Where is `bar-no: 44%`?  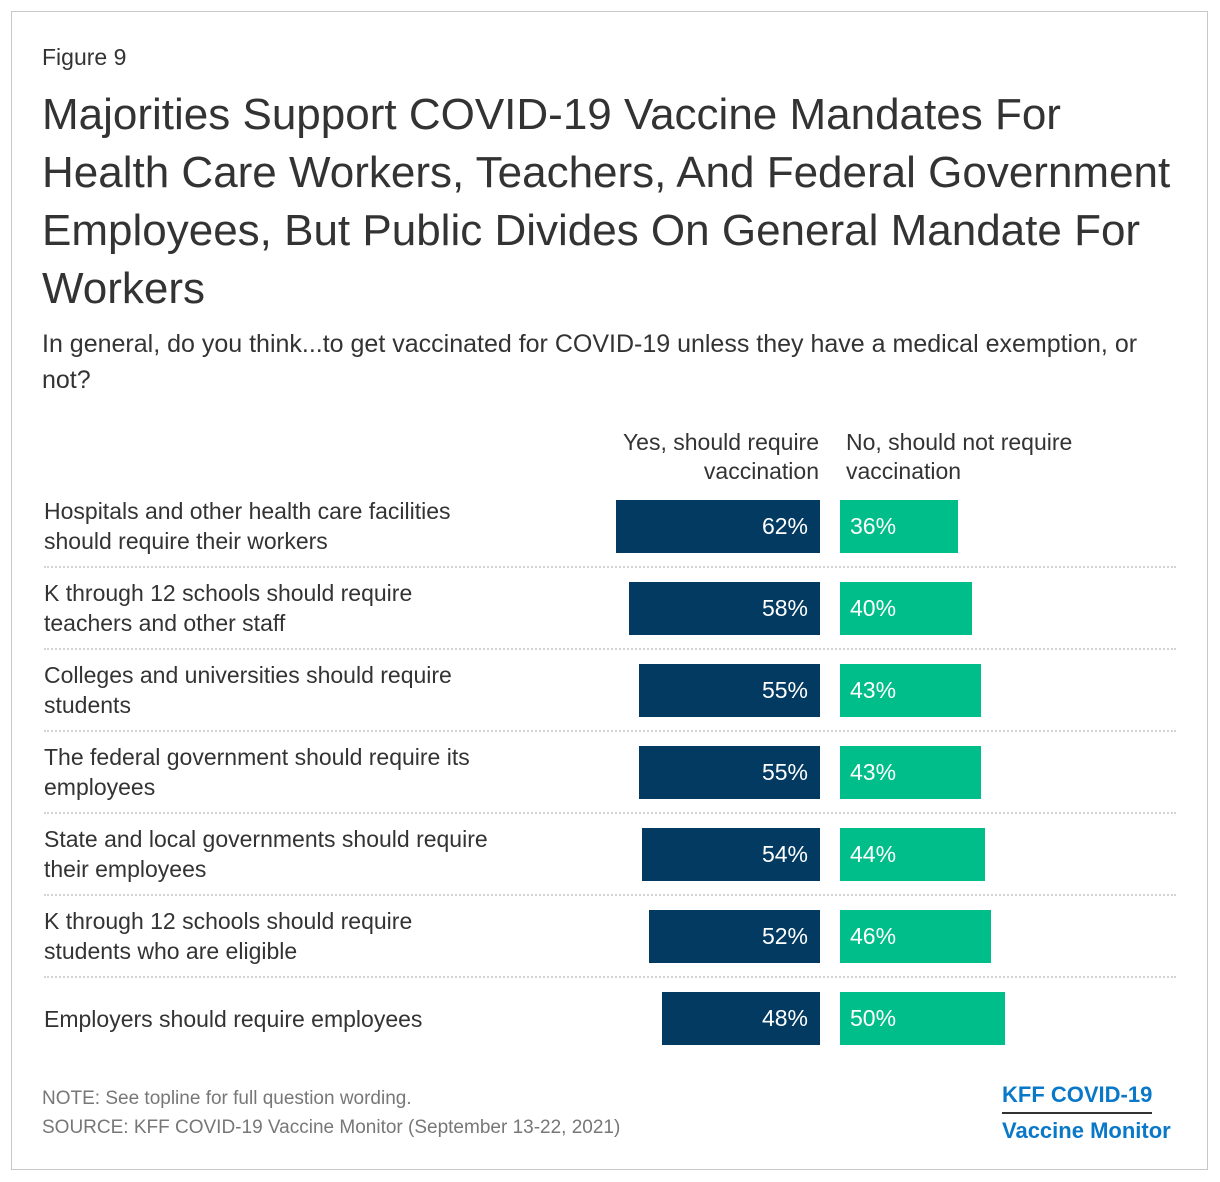
bar-no: 44% is located at coordinates (912, 854).